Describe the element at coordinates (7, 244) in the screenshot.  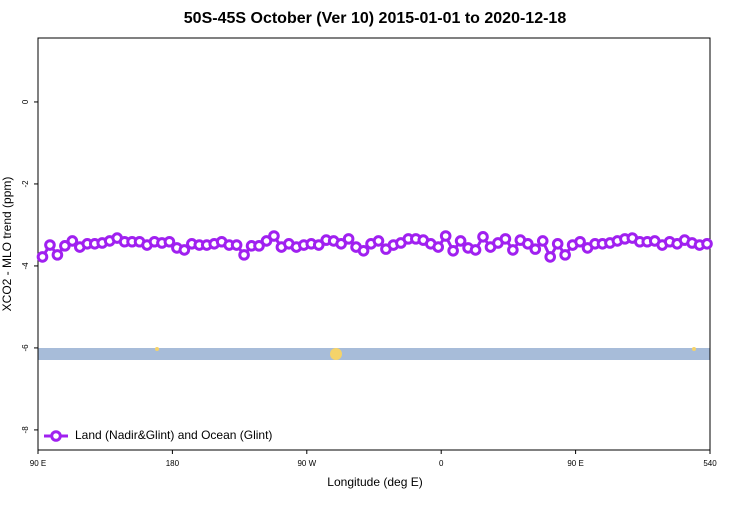
I see `y-axis-label: XCO2 - MLO trend (ppm)` at that location.